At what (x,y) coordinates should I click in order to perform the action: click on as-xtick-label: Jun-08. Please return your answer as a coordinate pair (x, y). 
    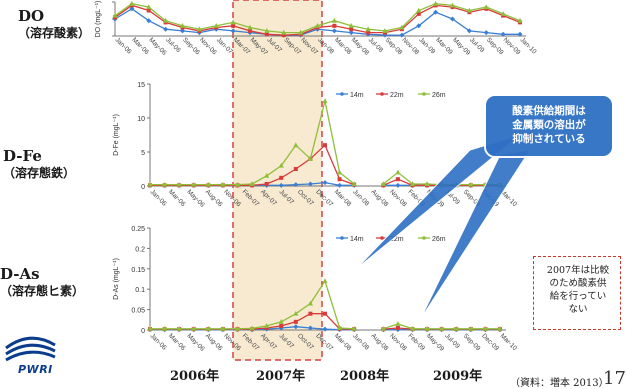
    Looking at the image, I should click on (360, 341).